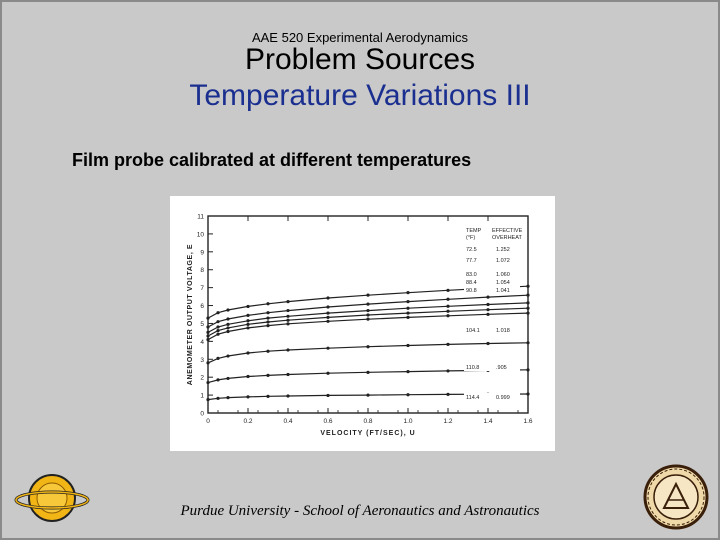 This screenshot has height=540, width=720. What do you see at coordinates (247, 421) in the screenshot?
I see `x-tick-label: 0.2` at bounding box center [247, 421].